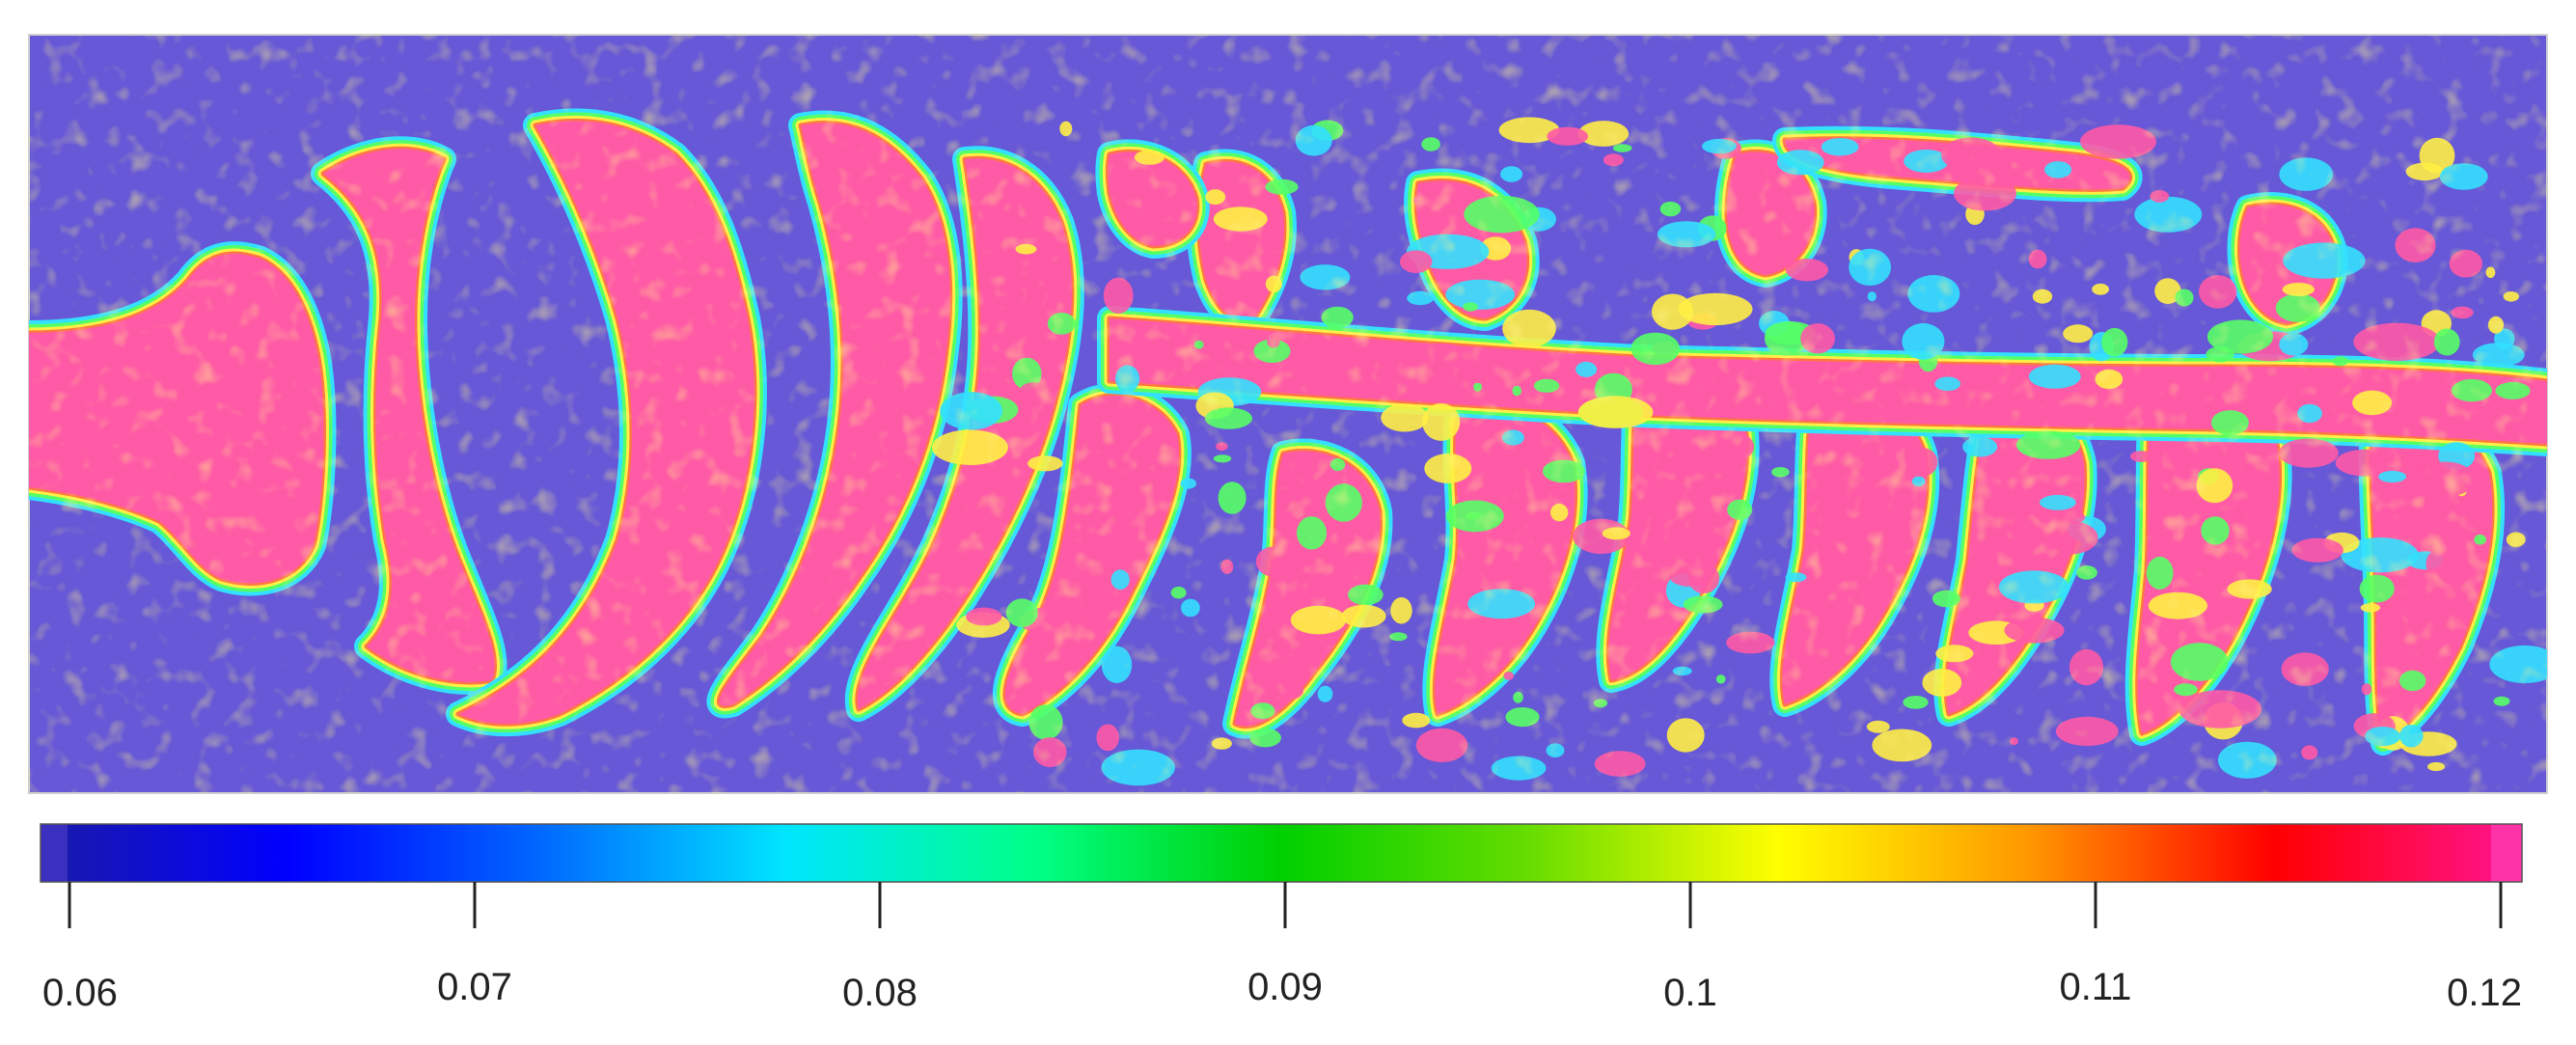 This screenshot has width=2576, height=1045. What do you see at coordinates (1285, 987) in the screenshot?
I see `colorbar-tick-label-3: 0.09` at bounding box center [1285, 987].